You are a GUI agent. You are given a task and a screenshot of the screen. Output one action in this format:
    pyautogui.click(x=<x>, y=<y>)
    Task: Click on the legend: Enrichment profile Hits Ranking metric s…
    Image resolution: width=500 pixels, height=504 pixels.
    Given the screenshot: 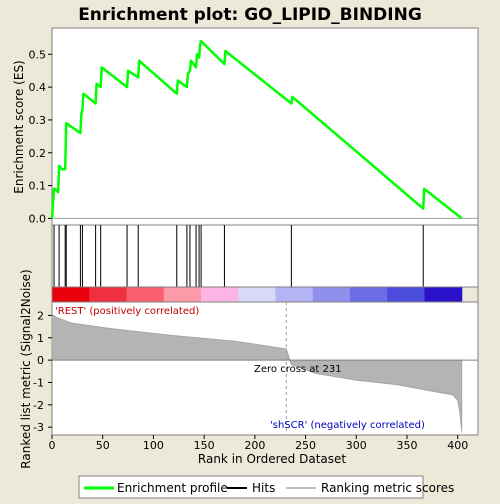 What is the action you would take?
    pyautogui.click(x=266, y=487)
    